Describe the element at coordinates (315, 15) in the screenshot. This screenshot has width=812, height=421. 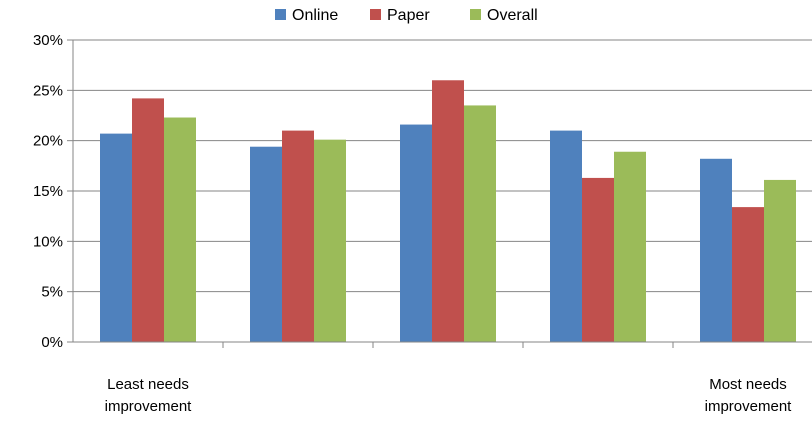
I see `legend-label-online: Online` at that location.